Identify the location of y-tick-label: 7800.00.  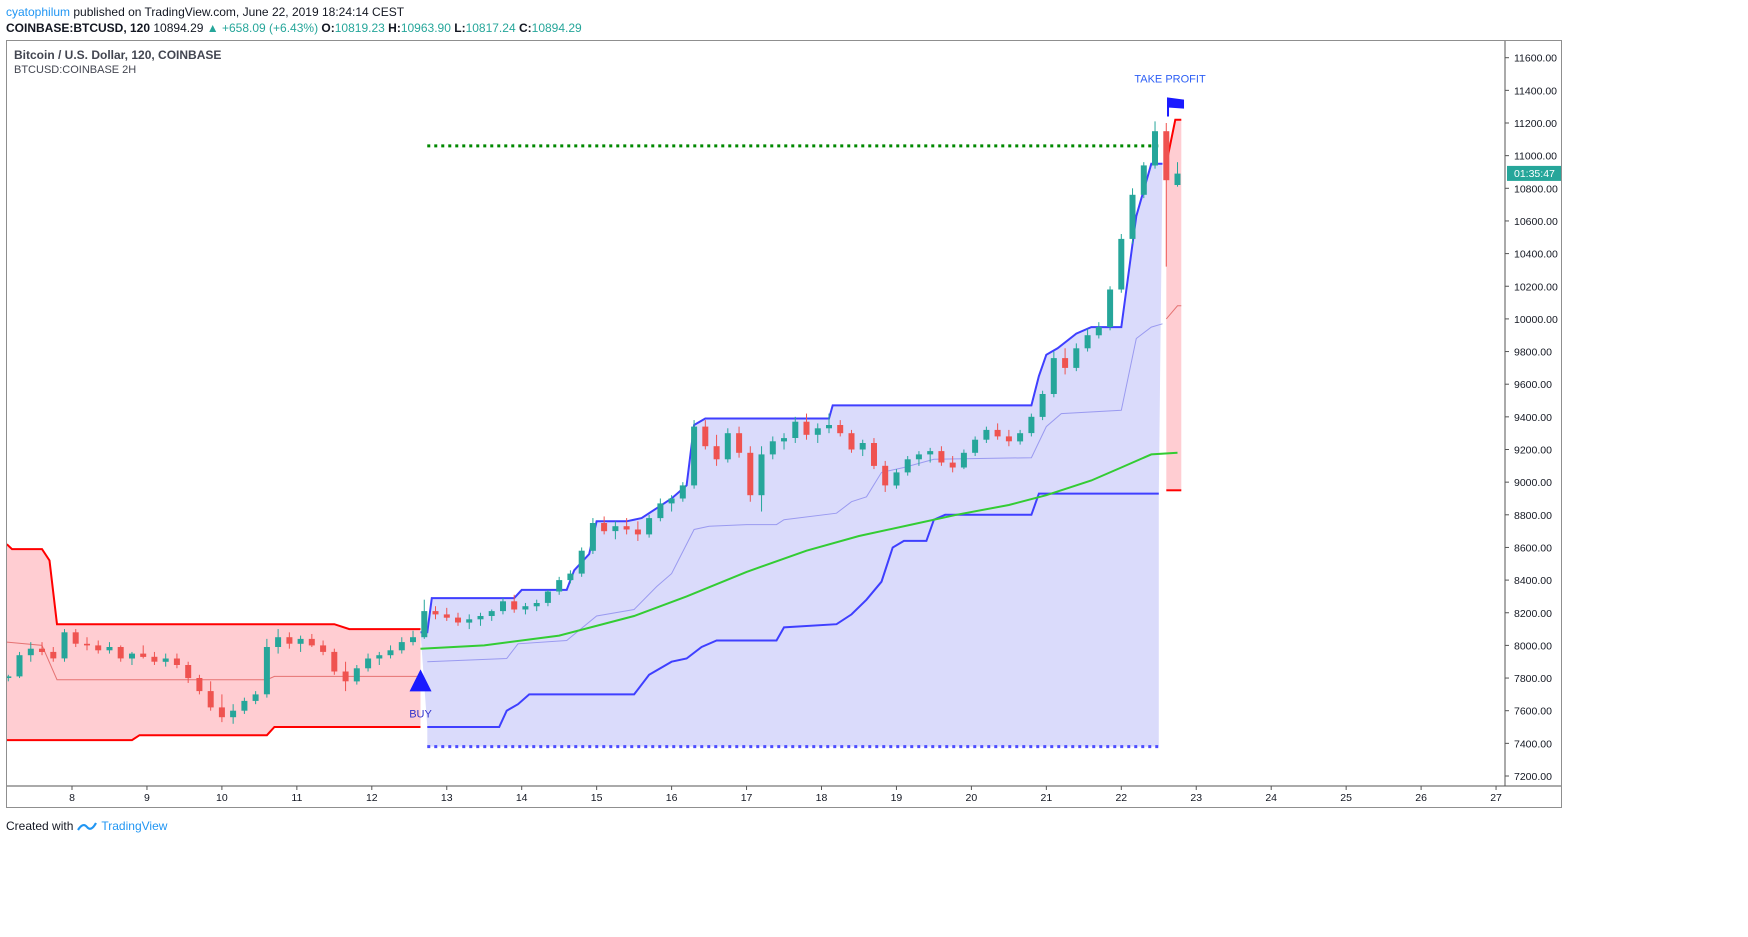
(1533, 679).